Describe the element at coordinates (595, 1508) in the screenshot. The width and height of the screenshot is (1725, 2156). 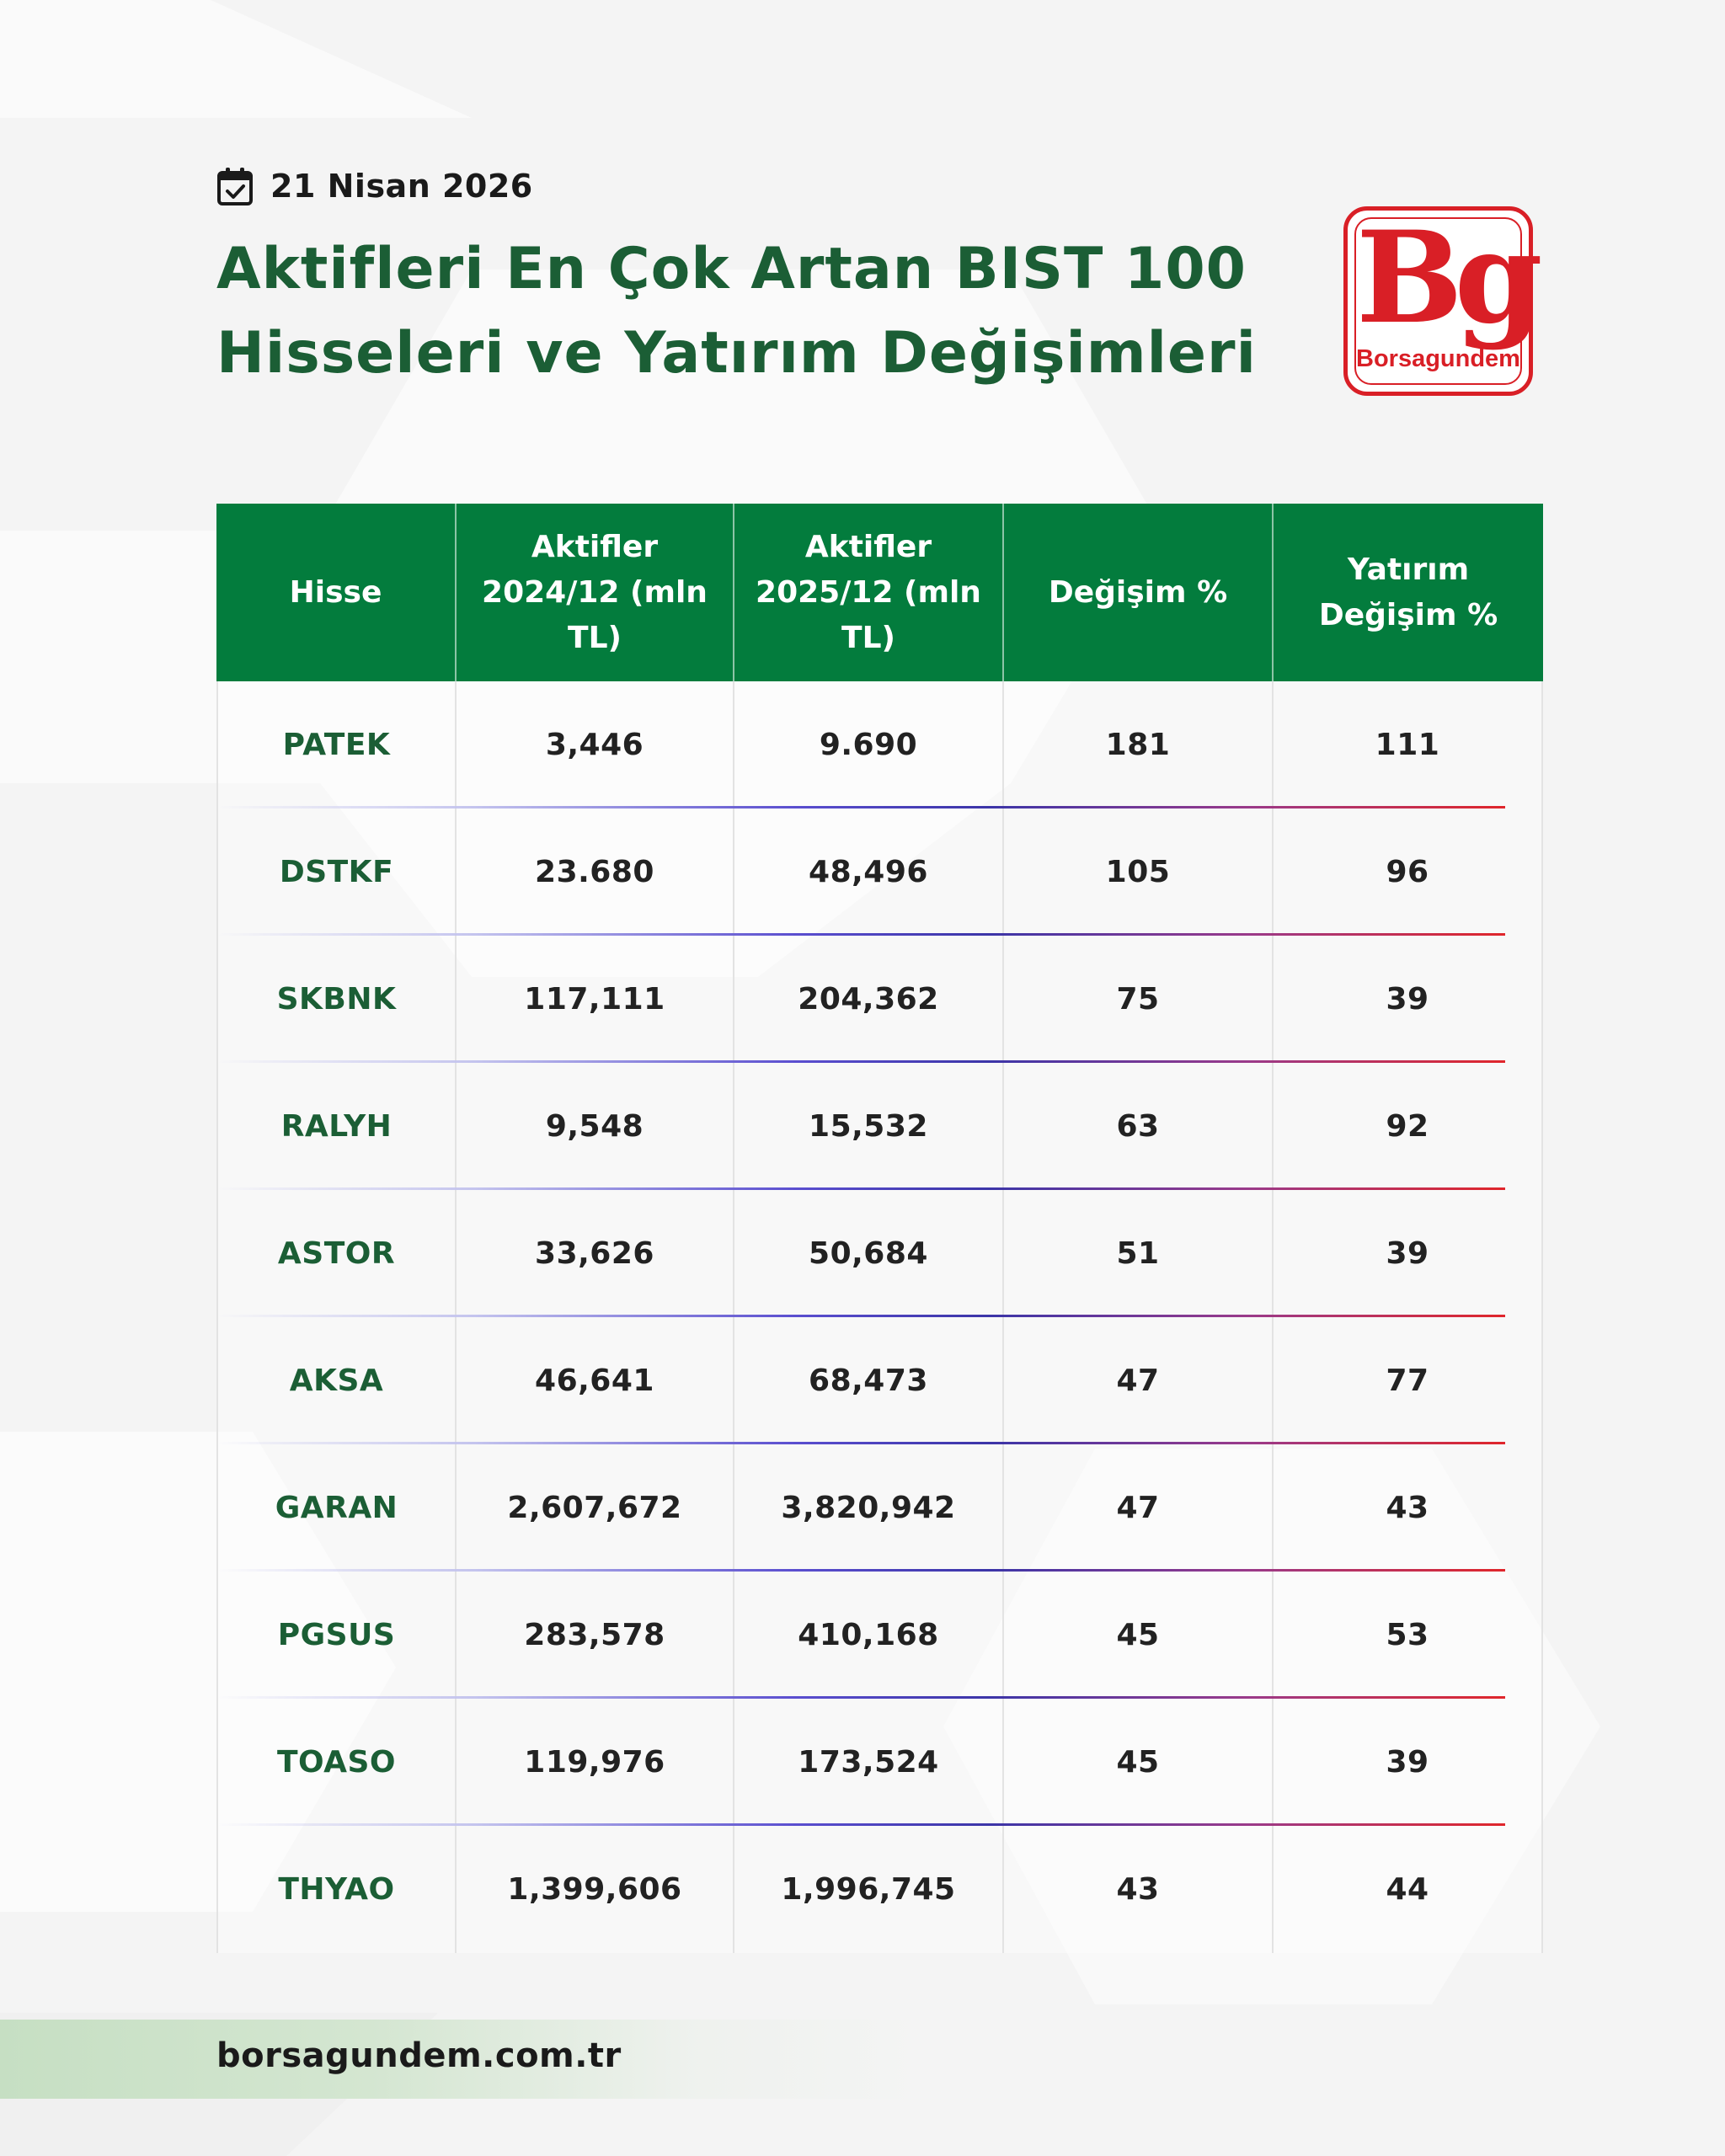
I see `cell-aktifler-2024: 2,607,672` at that location.